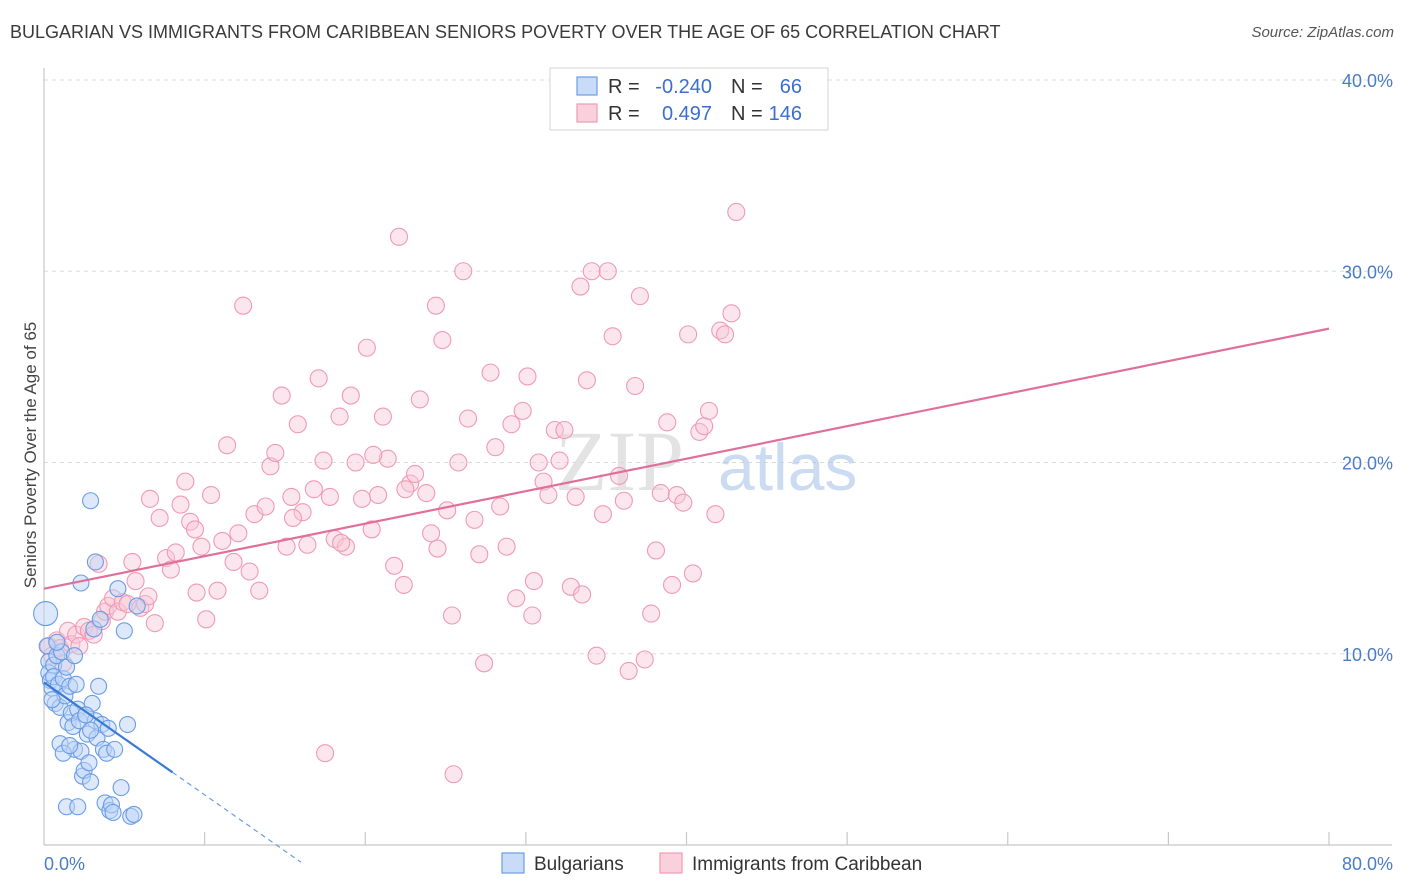 This screenshot has width=1406, height=892. What do you see at coordinates (1367, 464) in the screenshot?
I see `y-tick-label: 20.0%` at bounding box center [1367, 464].